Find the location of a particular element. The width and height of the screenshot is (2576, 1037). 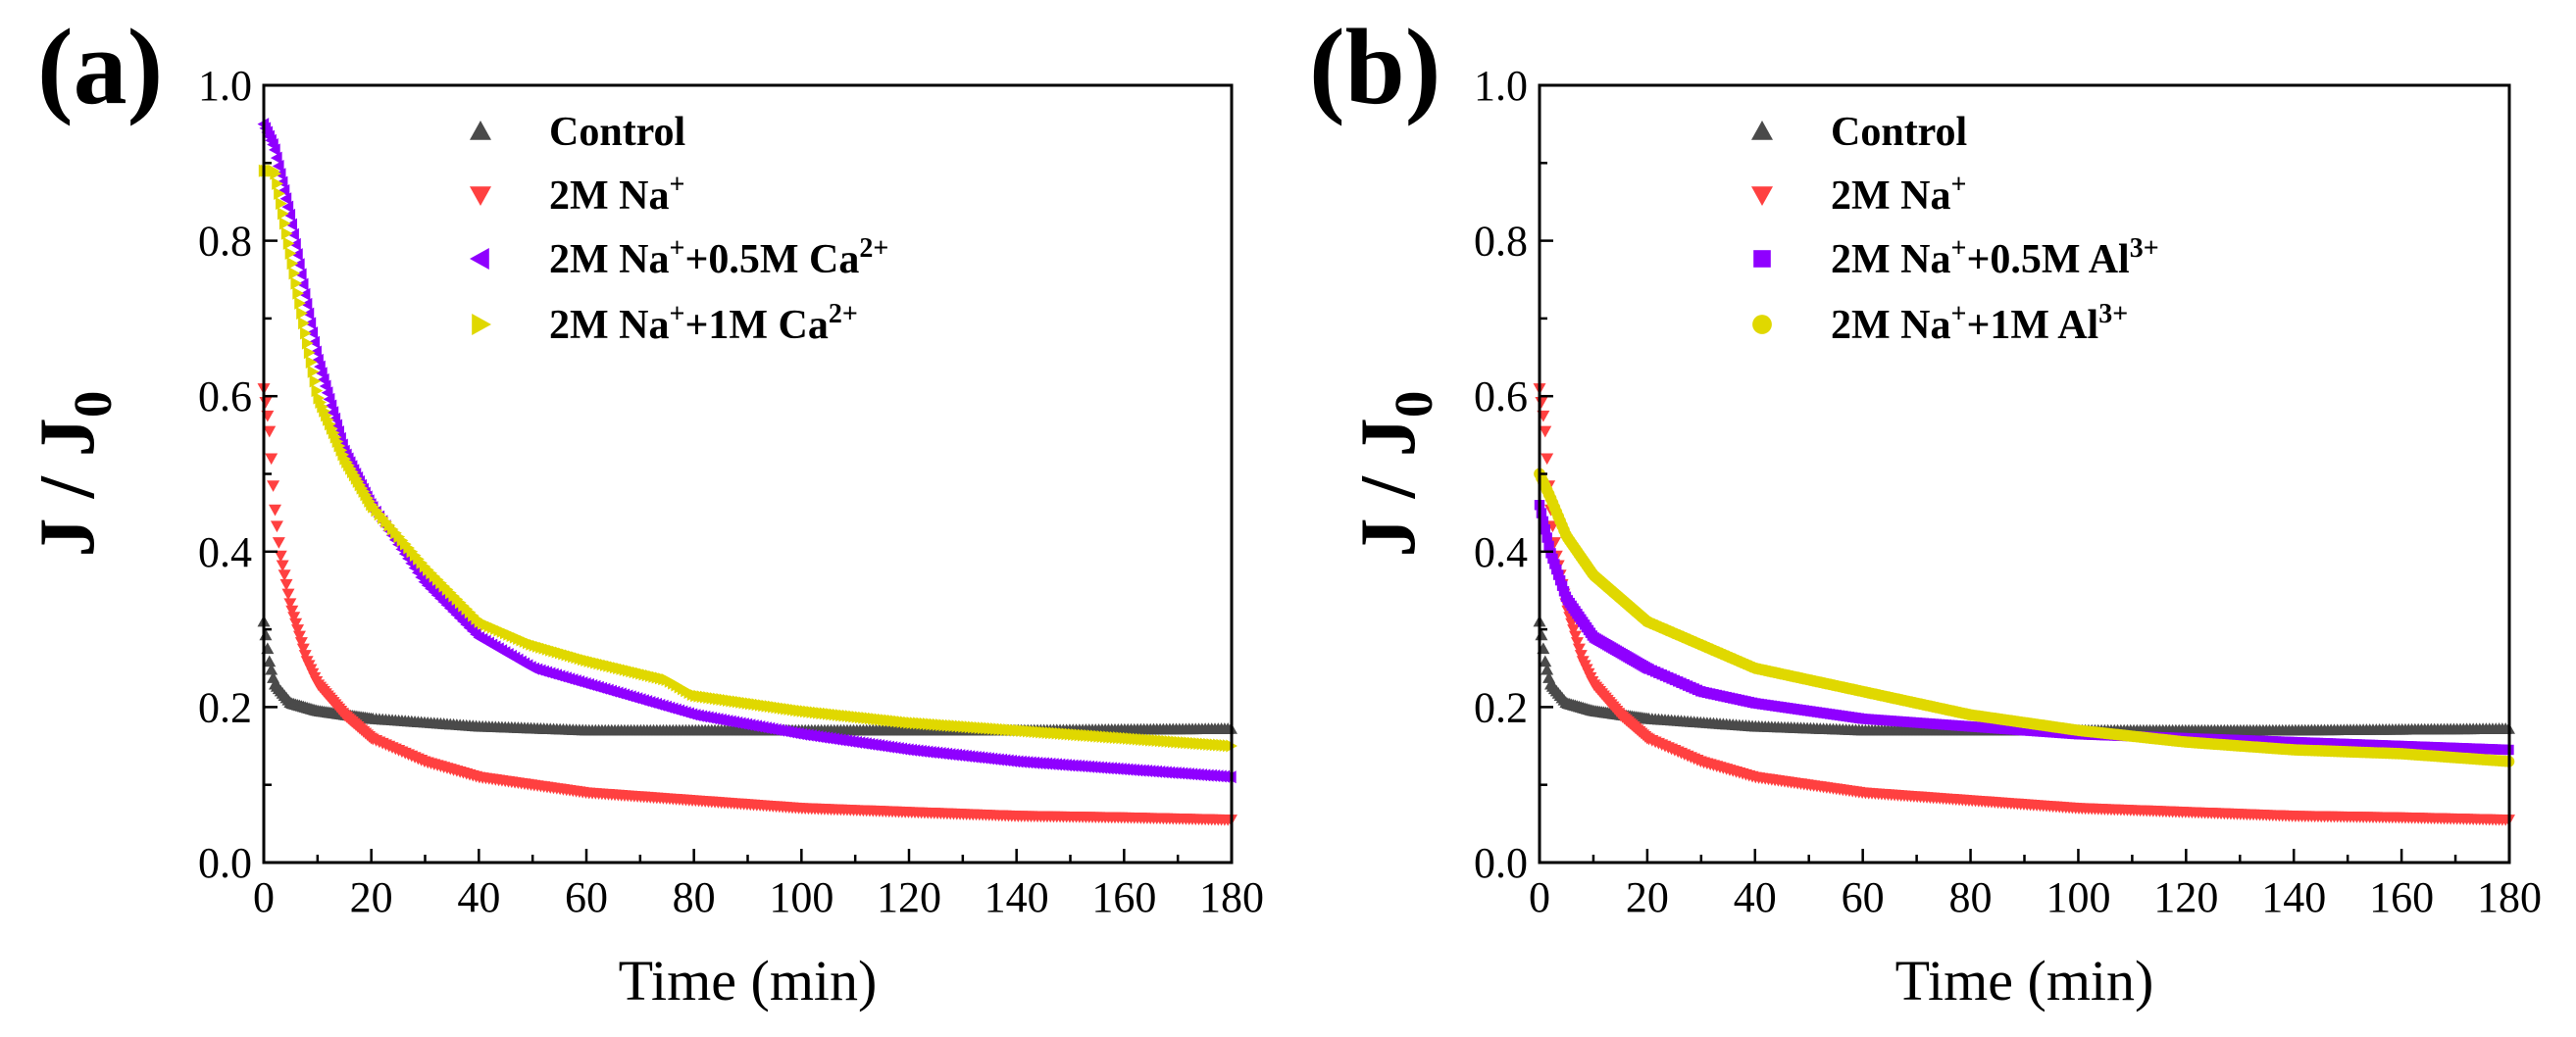

legend-text-mid: +0.5M Al is located at coordinates (2047, 259).